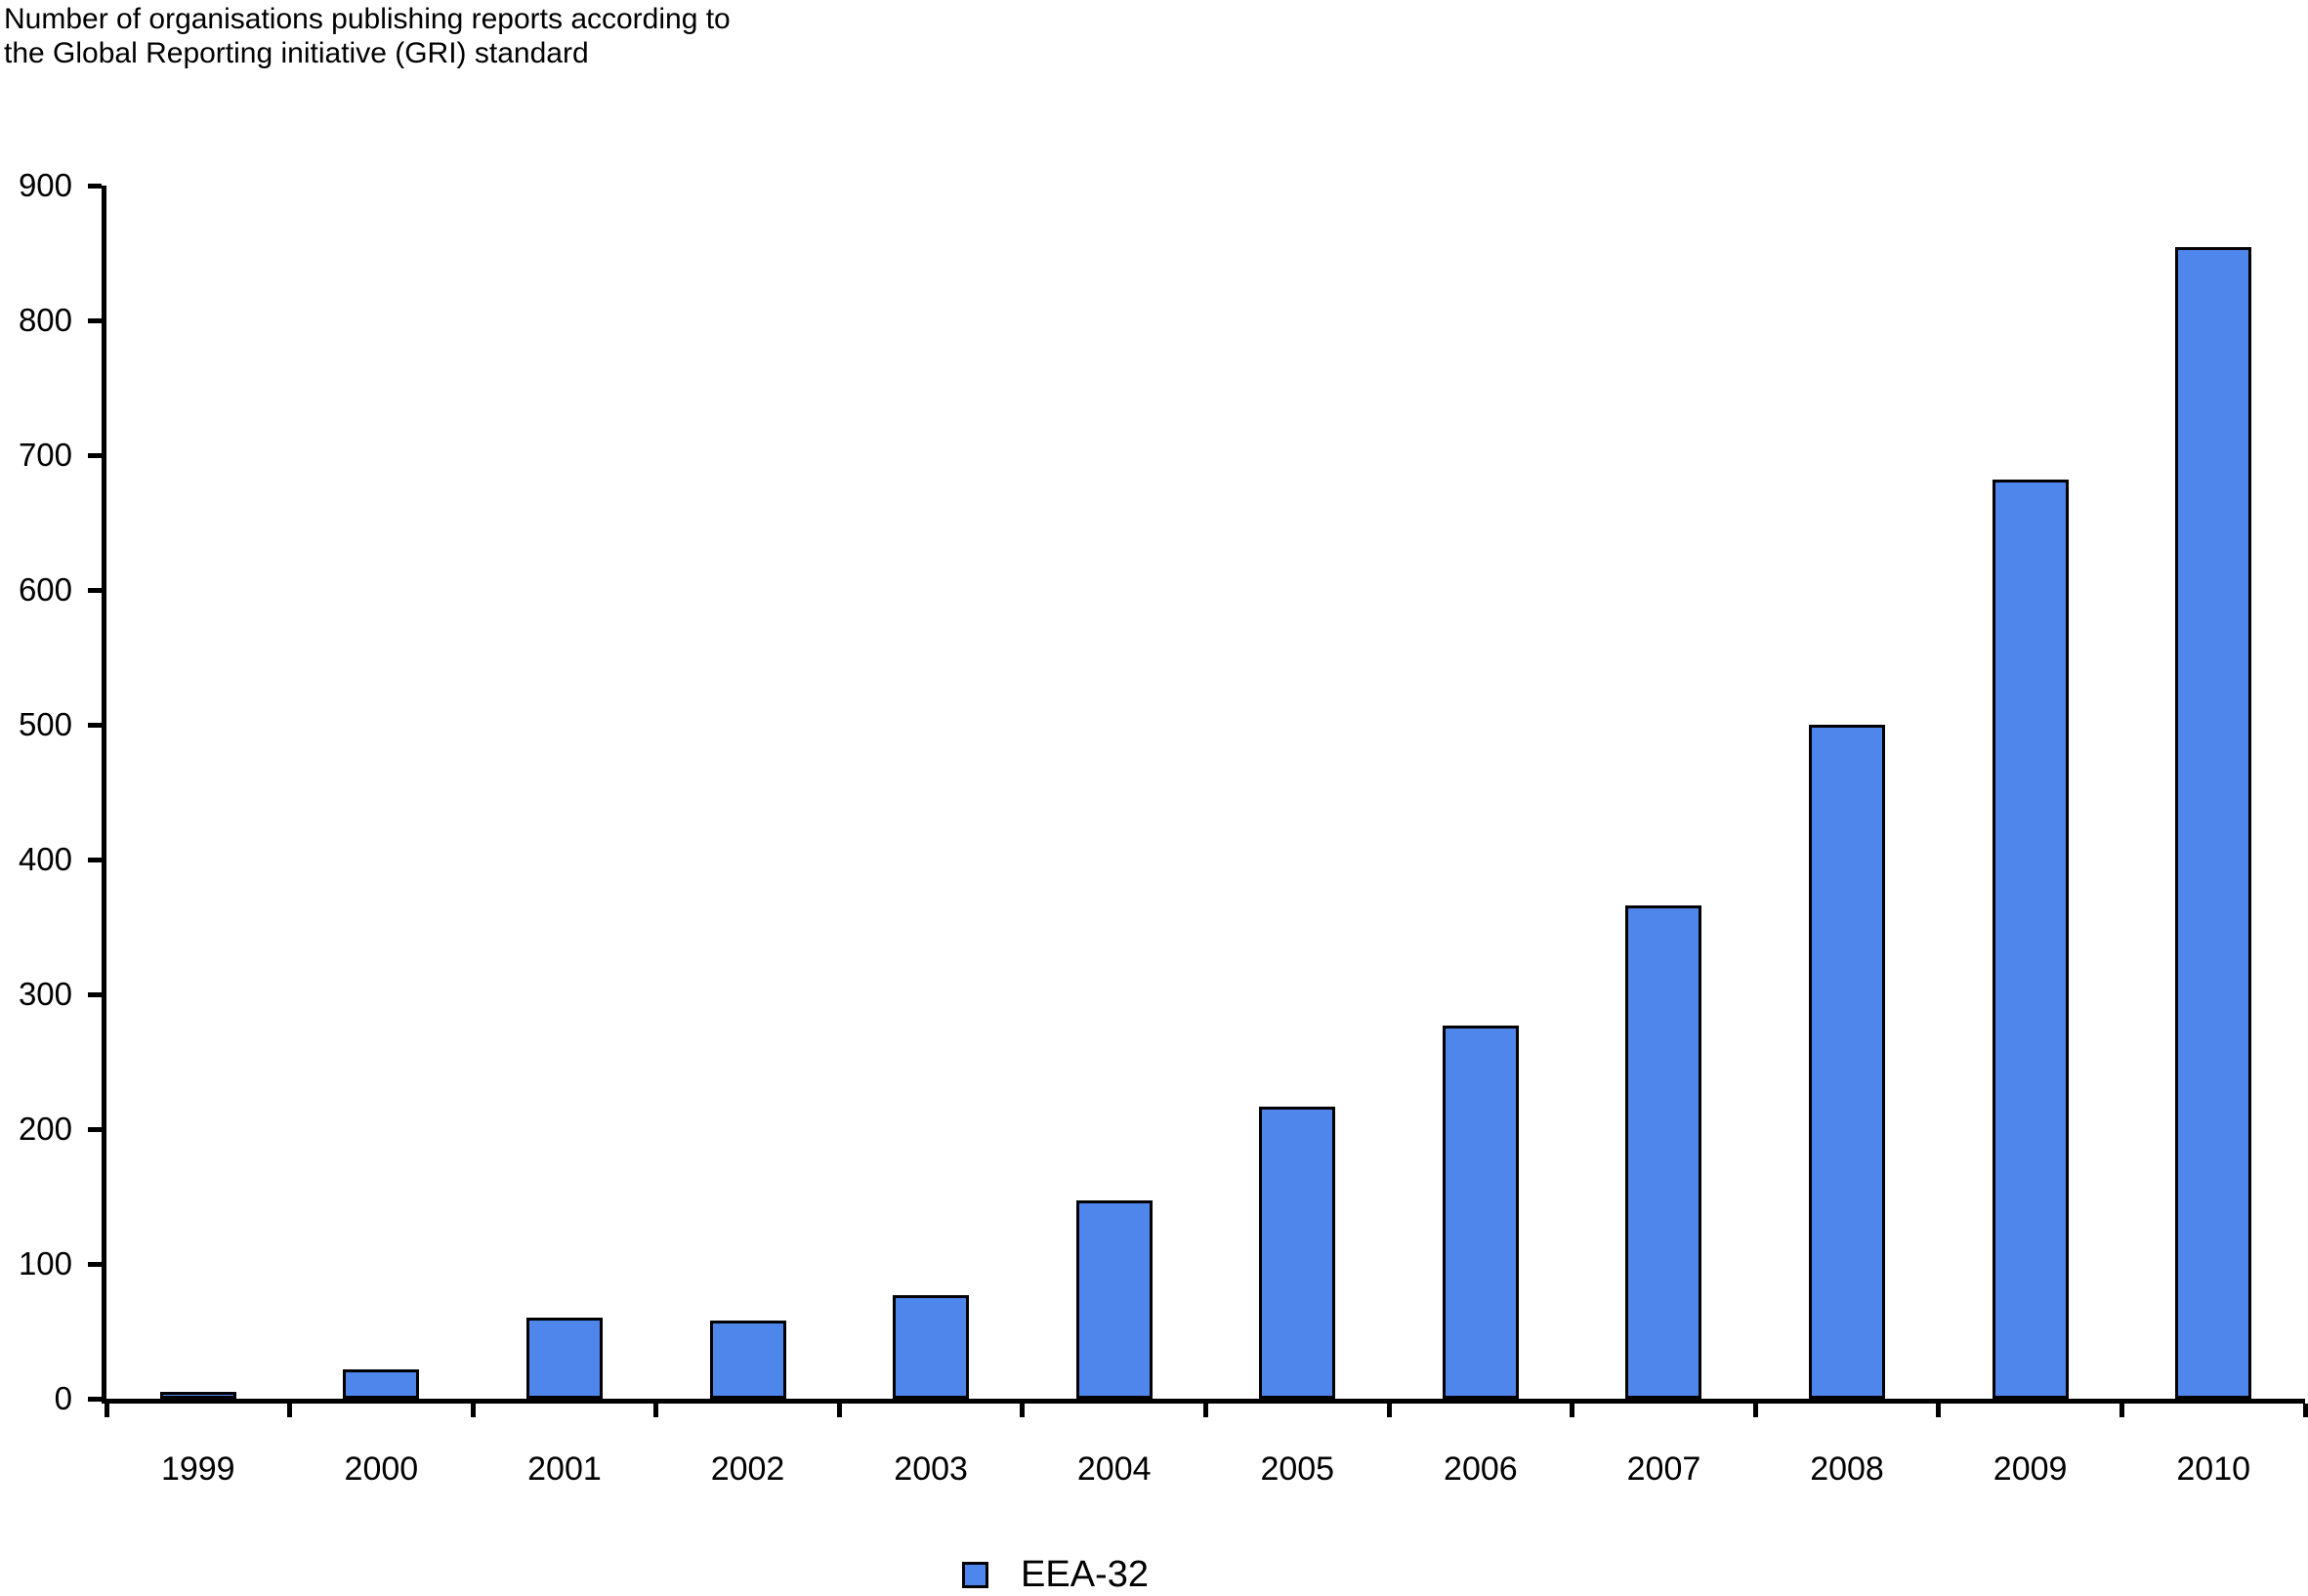 Image resolution: width=2308 pixels, height=1596 pixels. I want to click on x-axis-label-2007: 2007, so click(1663, 1469).